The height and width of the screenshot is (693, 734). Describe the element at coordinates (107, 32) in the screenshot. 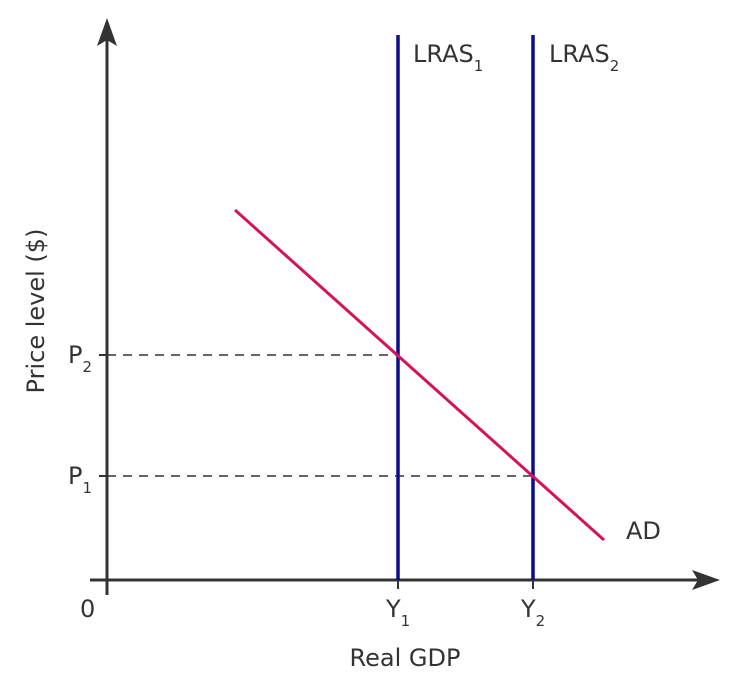

I see `y-axis-arrow-icon` at that location.